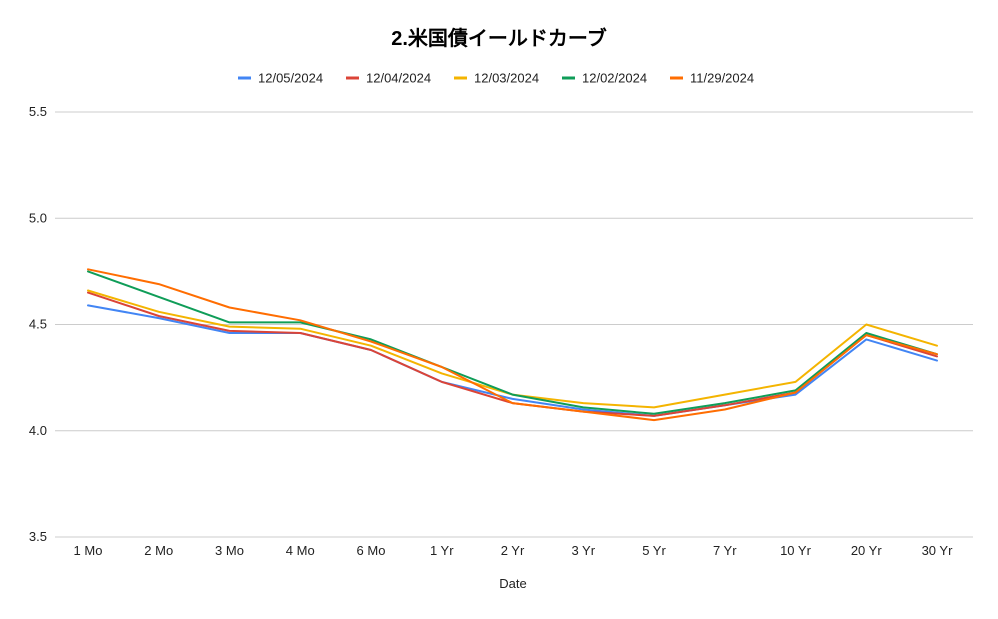 The height and width of the screenshot is (619, 998). I want to click on y-tick-label: 5.0, so click(38, 217).